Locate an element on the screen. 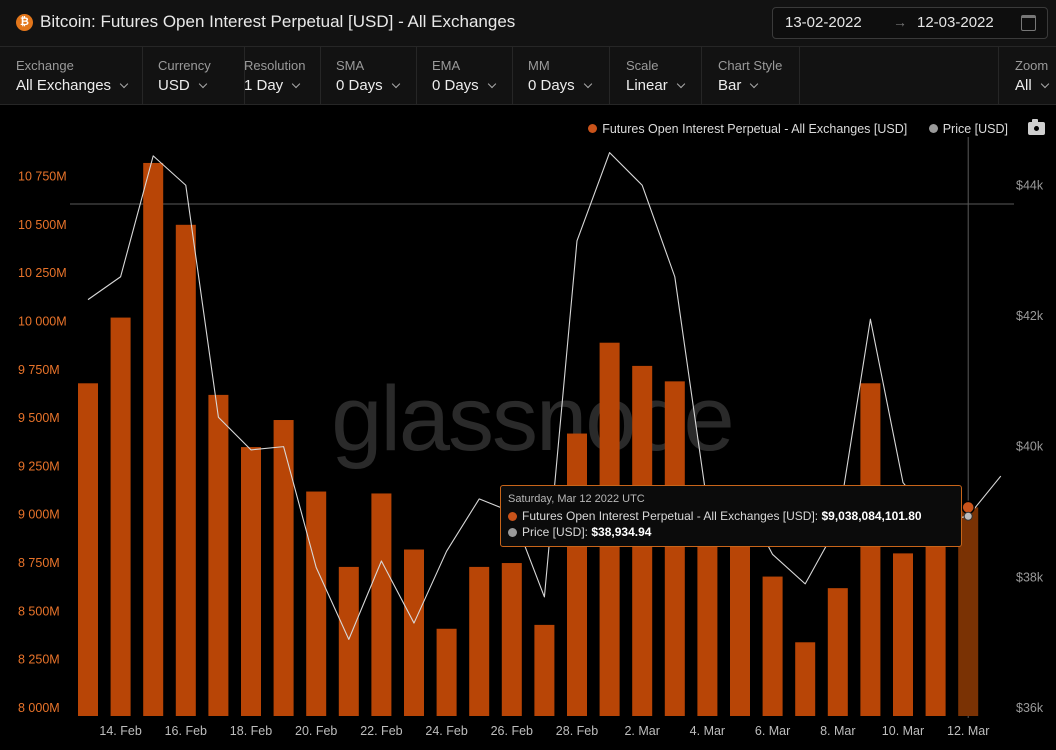  x-axis-tick-label: 22. Feb is located at coordinates (381, 731).